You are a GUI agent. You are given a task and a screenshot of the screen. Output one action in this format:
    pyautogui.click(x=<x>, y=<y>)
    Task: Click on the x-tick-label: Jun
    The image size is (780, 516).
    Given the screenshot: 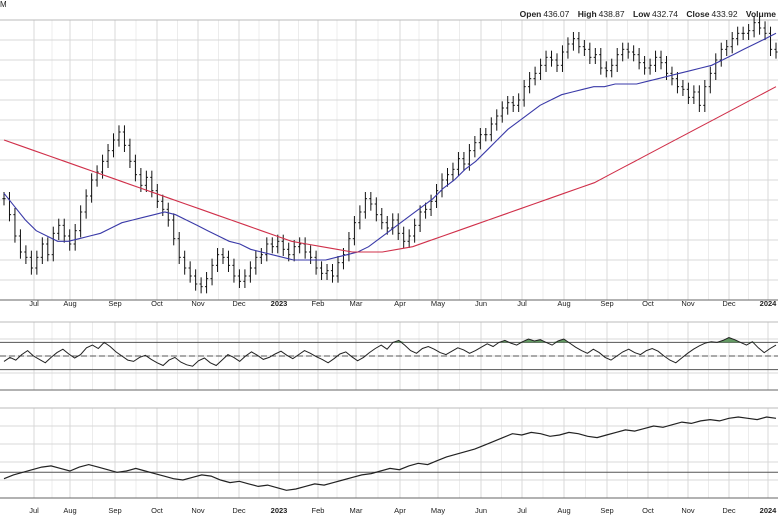 What is the action you would take?
    pyautogui.click(x=481, y=510)
    